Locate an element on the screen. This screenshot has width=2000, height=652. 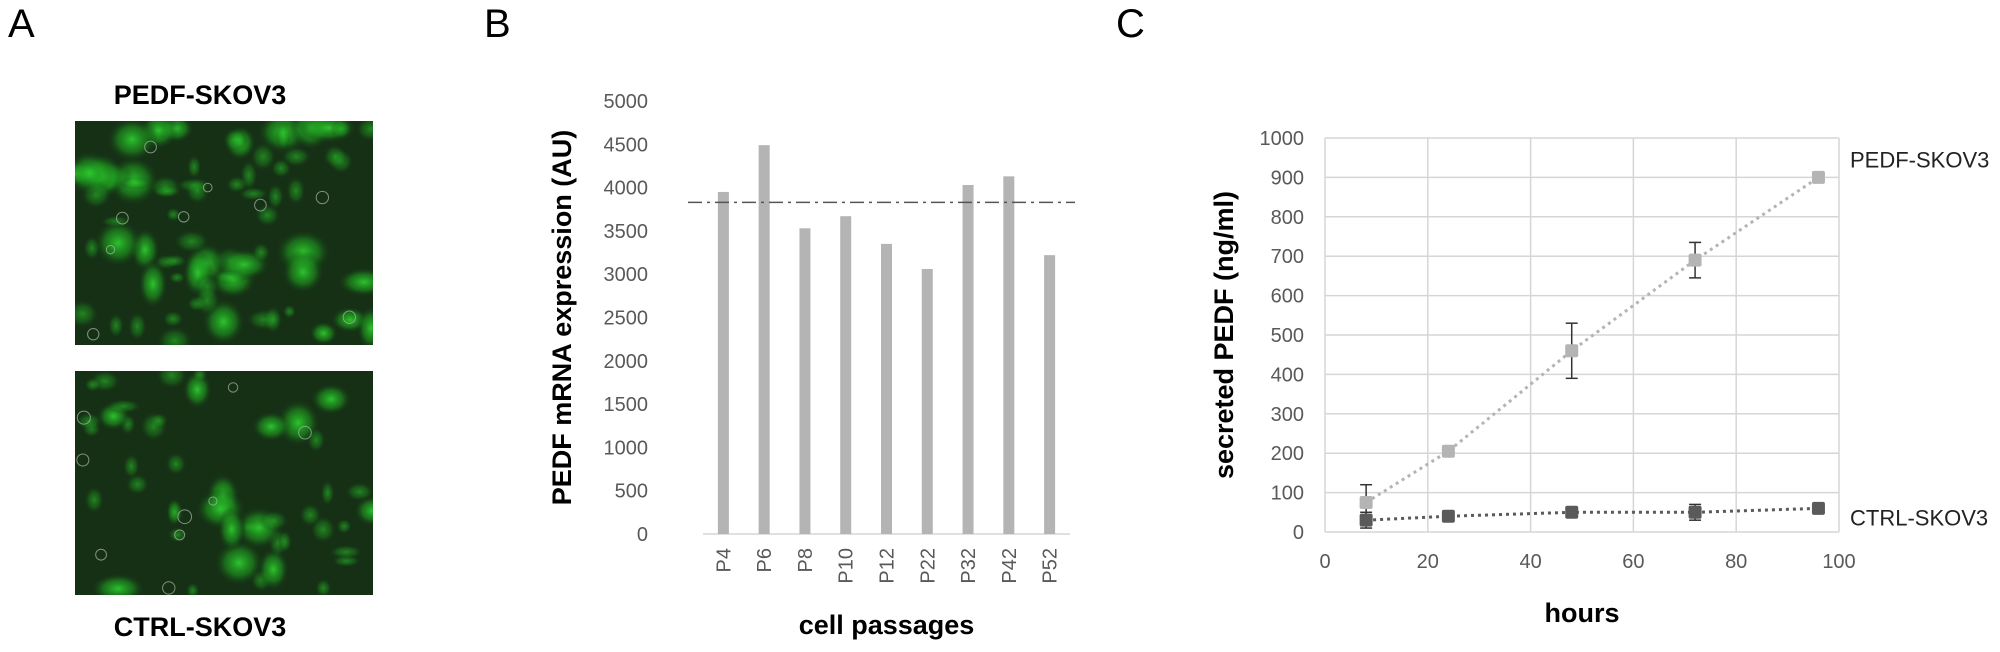
y-tick-label: 800 is located at coordinates (1287, 218).